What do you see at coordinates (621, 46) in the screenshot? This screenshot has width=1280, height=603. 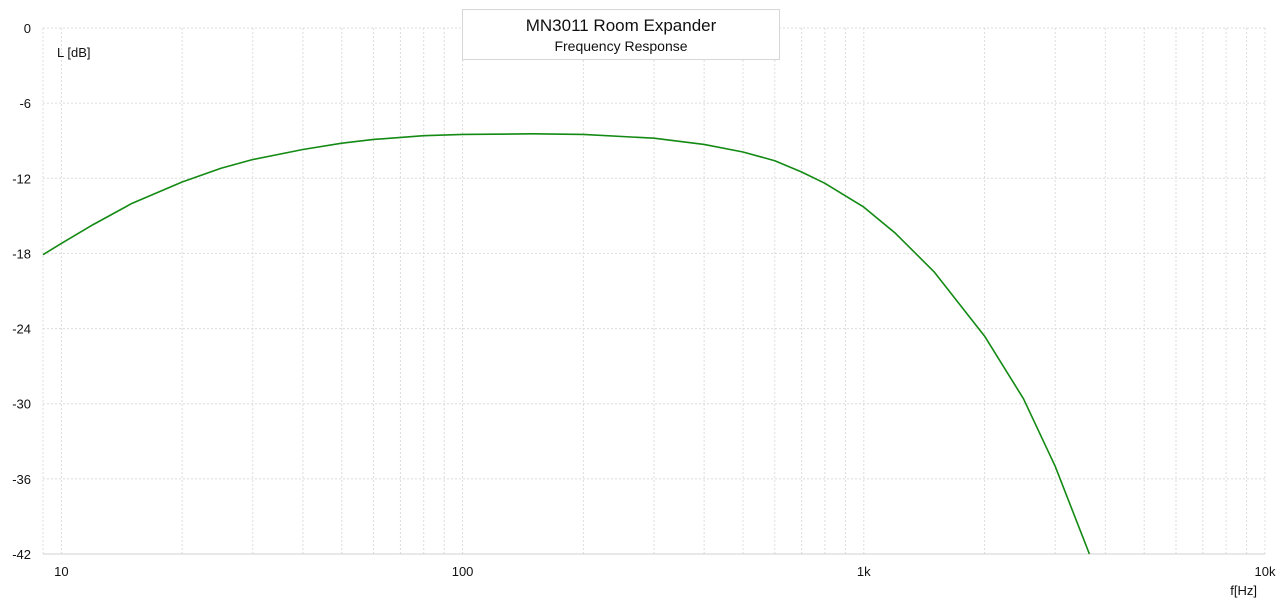 I see `chart-subtitle: Frequency Response` at bounding box center [621, 46].